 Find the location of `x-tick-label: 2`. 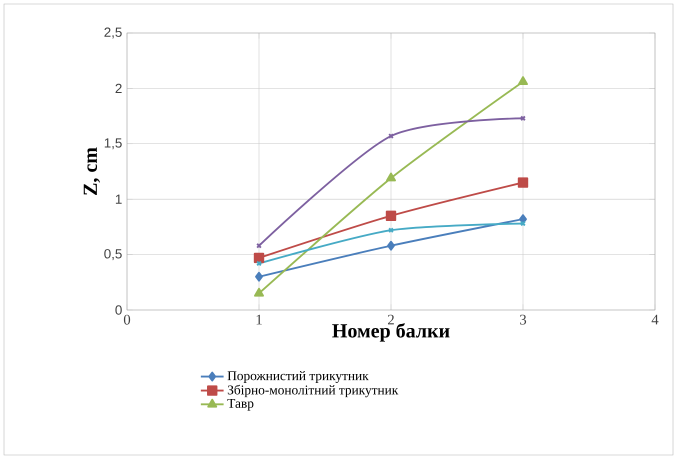

x-tick-label: 2 is located at coordinates (391, 319).